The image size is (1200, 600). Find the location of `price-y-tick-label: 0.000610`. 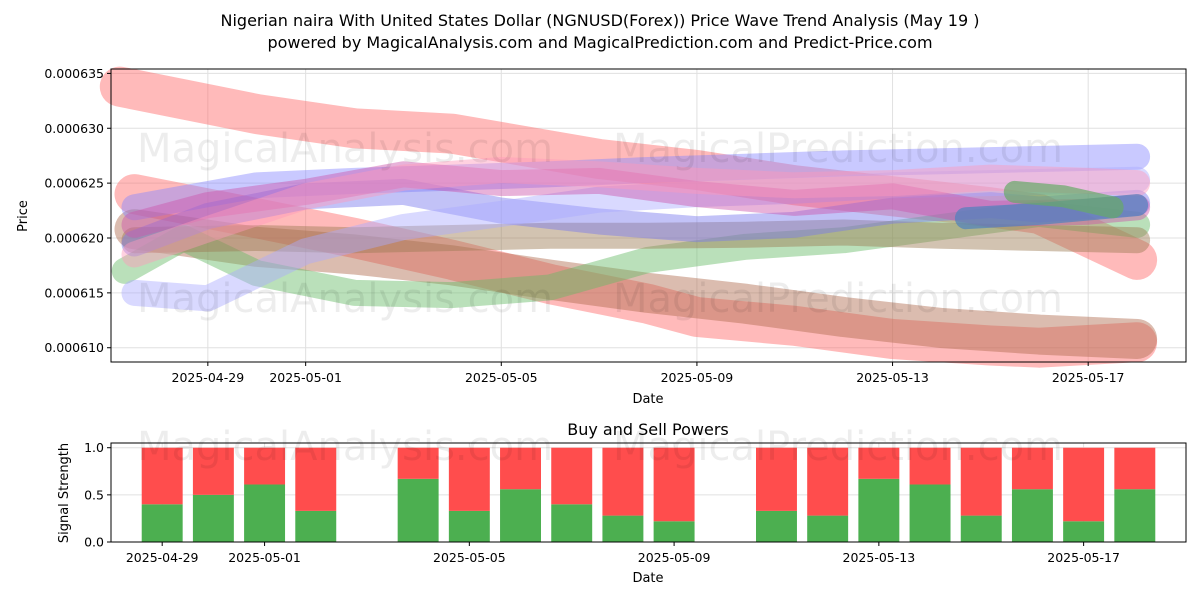

price-y-tick-label: 0.000610 is located at coordinates (74, 347).